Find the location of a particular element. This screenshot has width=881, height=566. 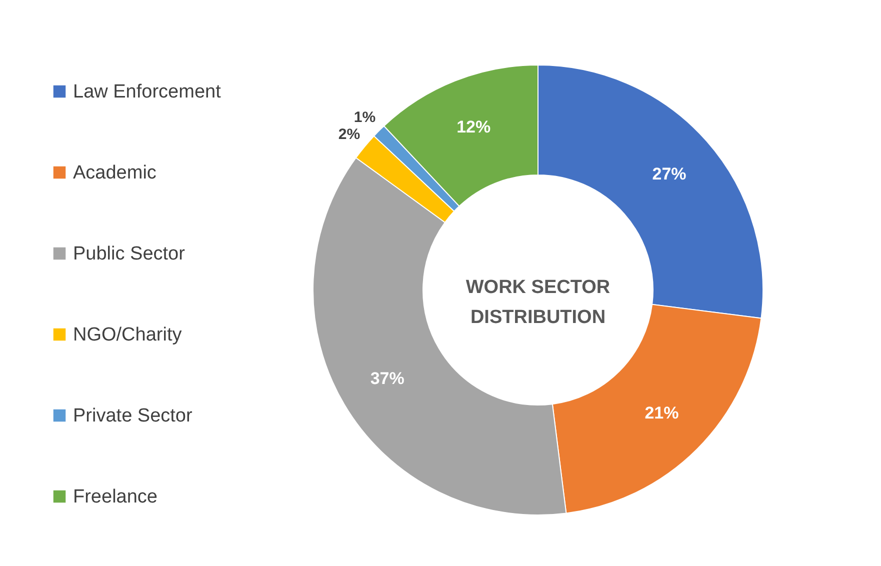

legend-label: Law Enforcement is located at coordinates (147, 92).